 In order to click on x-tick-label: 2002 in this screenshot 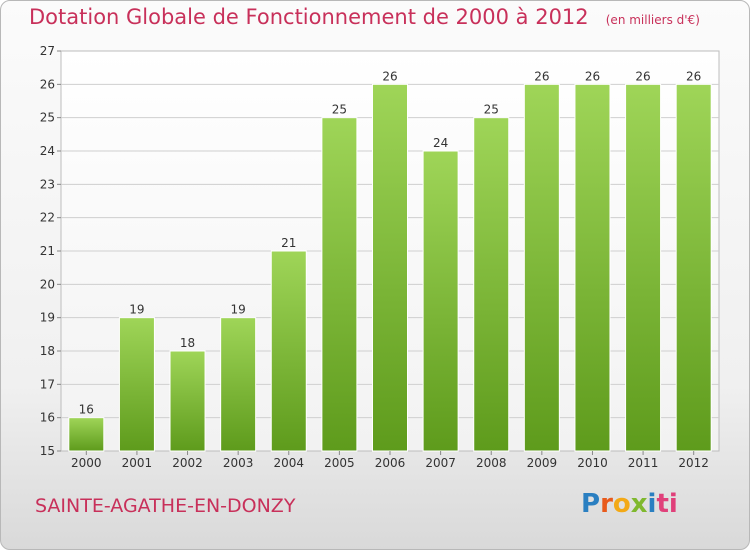, I will do `click(187, 463)`.